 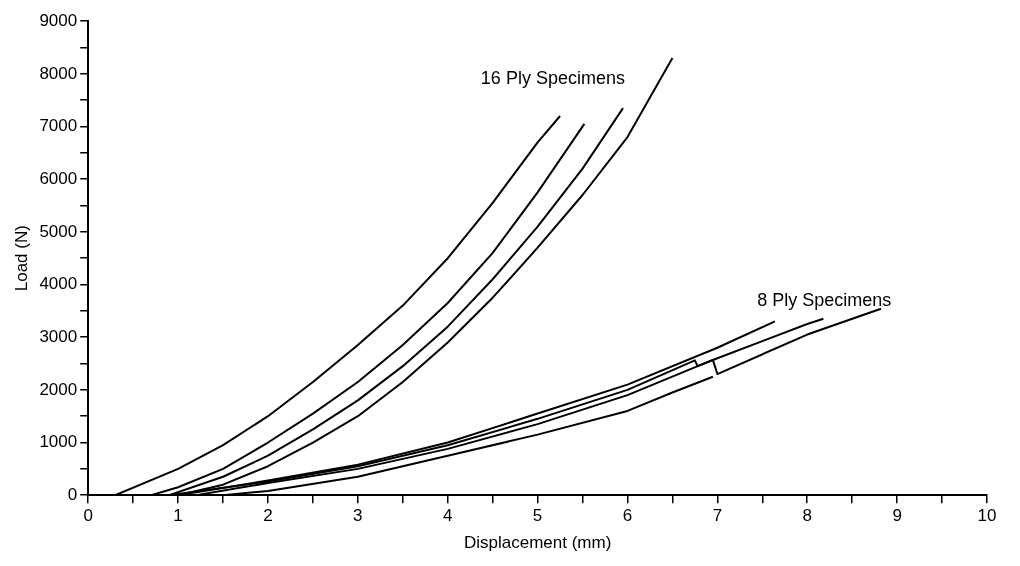 I want to click on x-tick-label: 7, so click(x=717, y=516).